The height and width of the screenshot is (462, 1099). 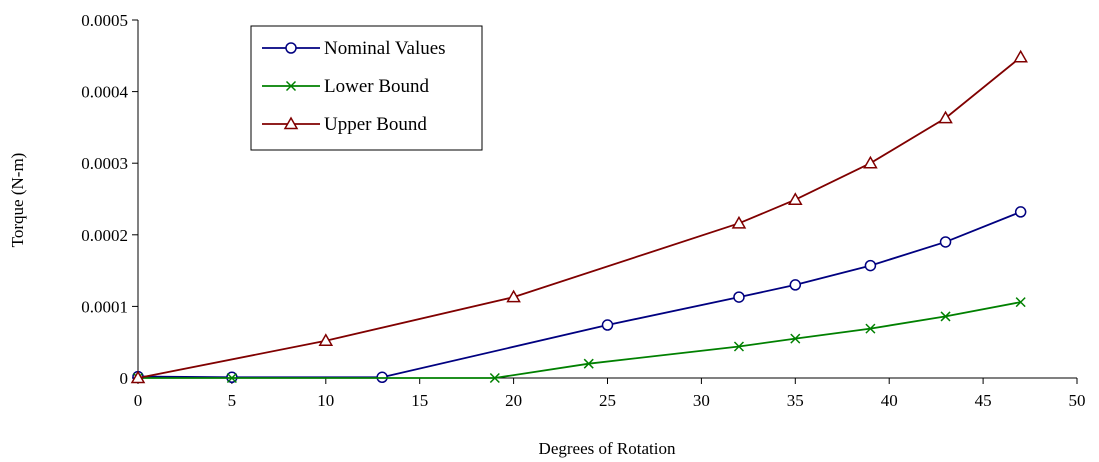 I want to click on y-tick-label: 0, so click(x=124, y=378).